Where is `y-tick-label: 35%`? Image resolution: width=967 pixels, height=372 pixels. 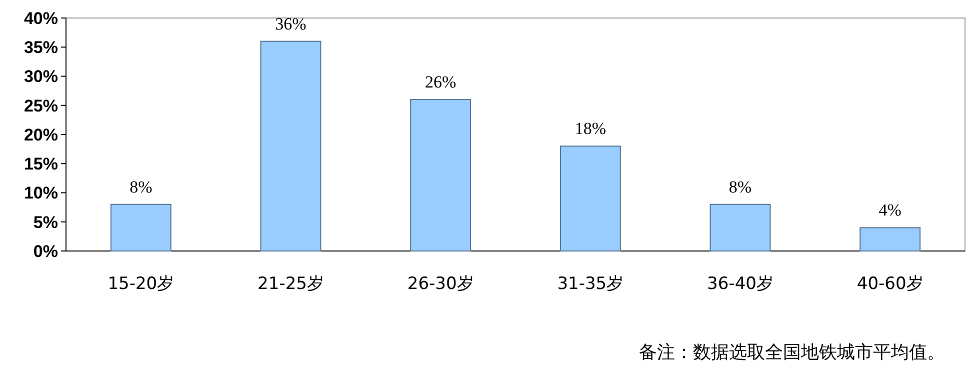 y-tick-label: 35% is located at coordinates (41, 48).